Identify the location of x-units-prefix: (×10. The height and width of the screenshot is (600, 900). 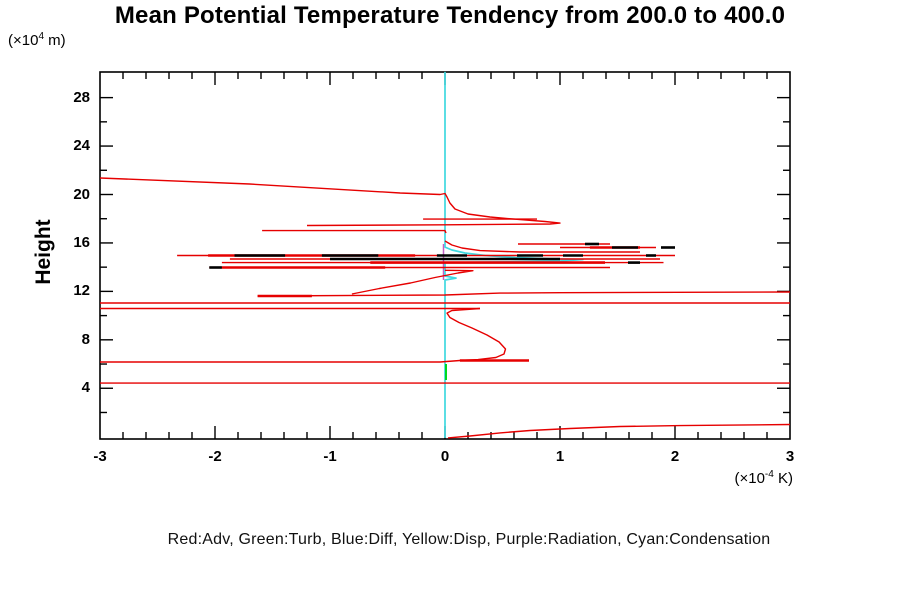
(749, 478).